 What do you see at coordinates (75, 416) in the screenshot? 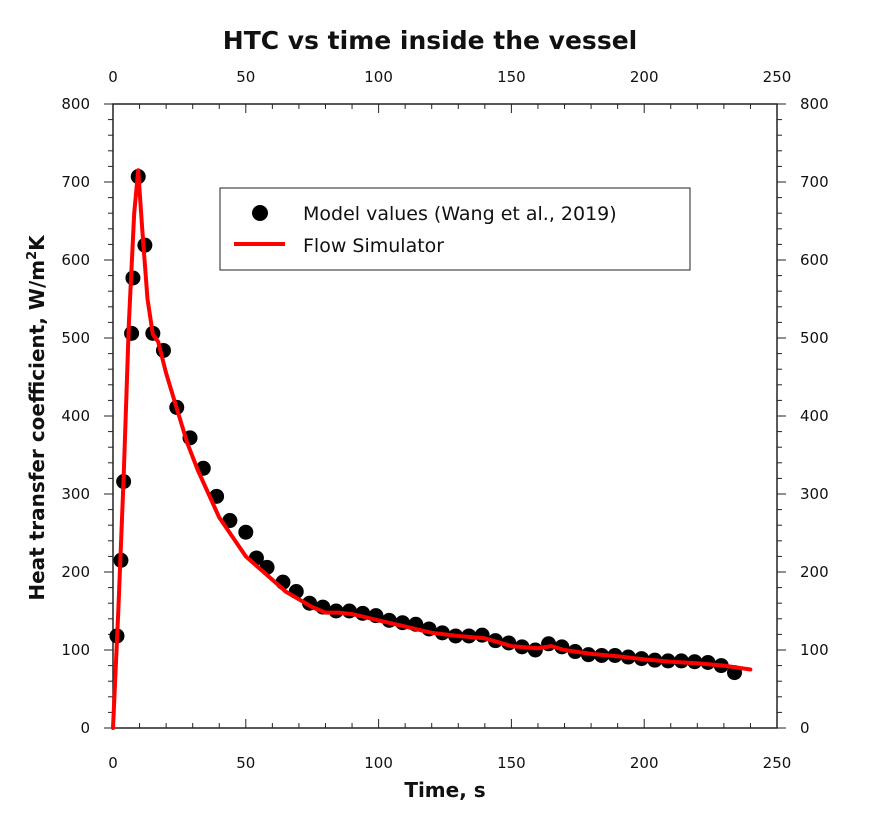
I see `y-tick-label-left: 400` at bounding box center [75, 416].